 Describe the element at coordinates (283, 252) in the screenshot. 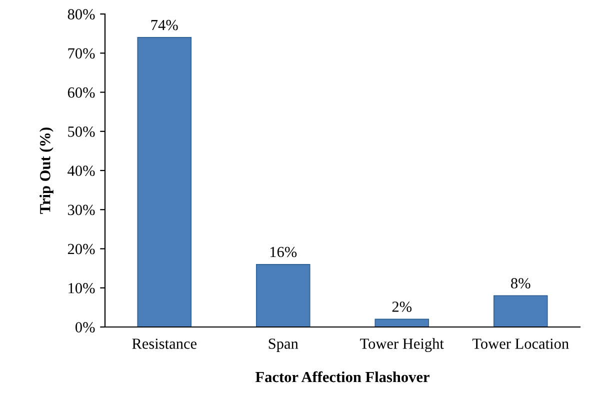

I see `data-label: 16%` at that location.